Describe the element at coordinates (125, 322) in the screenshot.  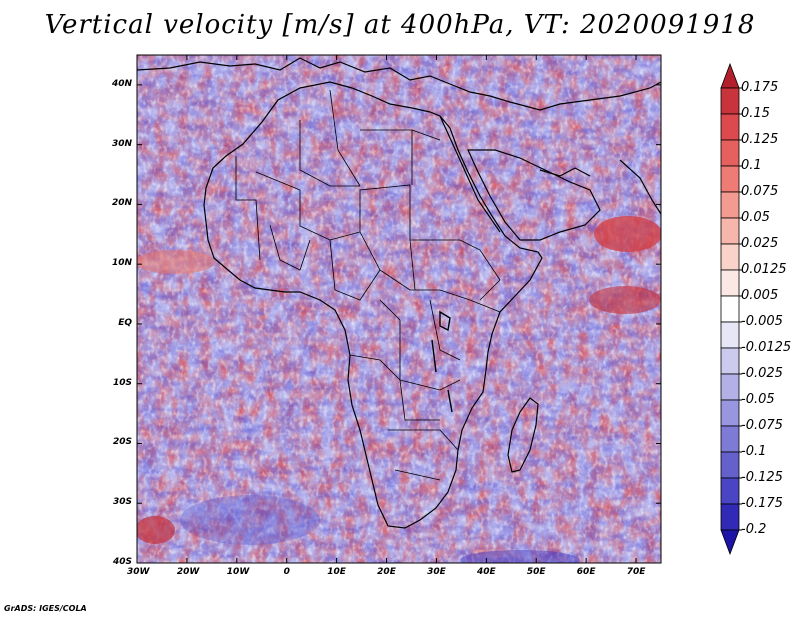
I see `lat-tick-label: EQ` at that location.